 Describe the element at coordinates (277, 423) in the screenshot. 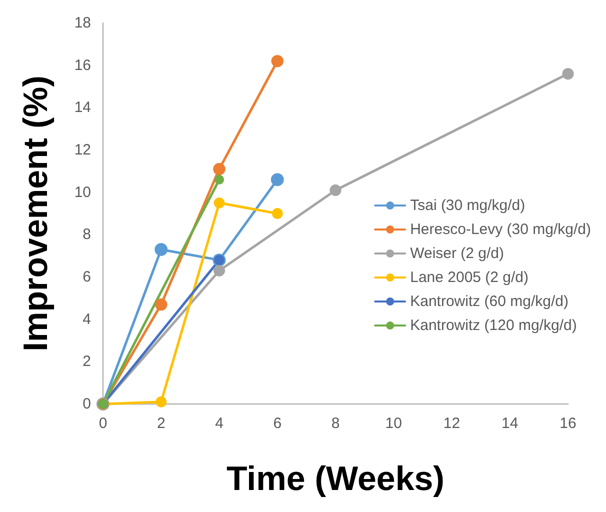

I see `x-tick-label: 6` at that location.